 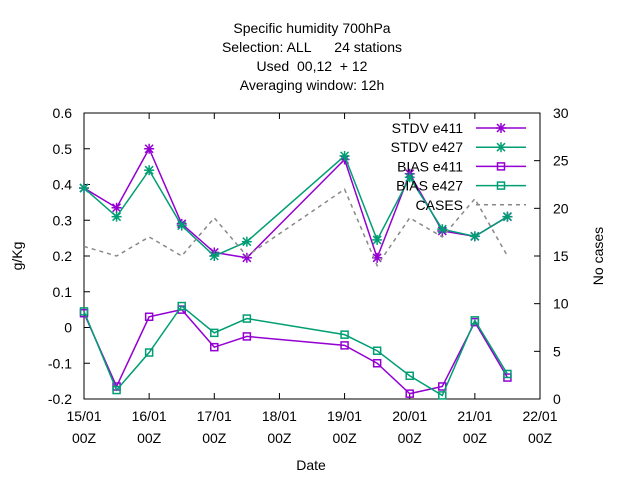 I want to click on series-line-cases, so click(x=296, y=228).